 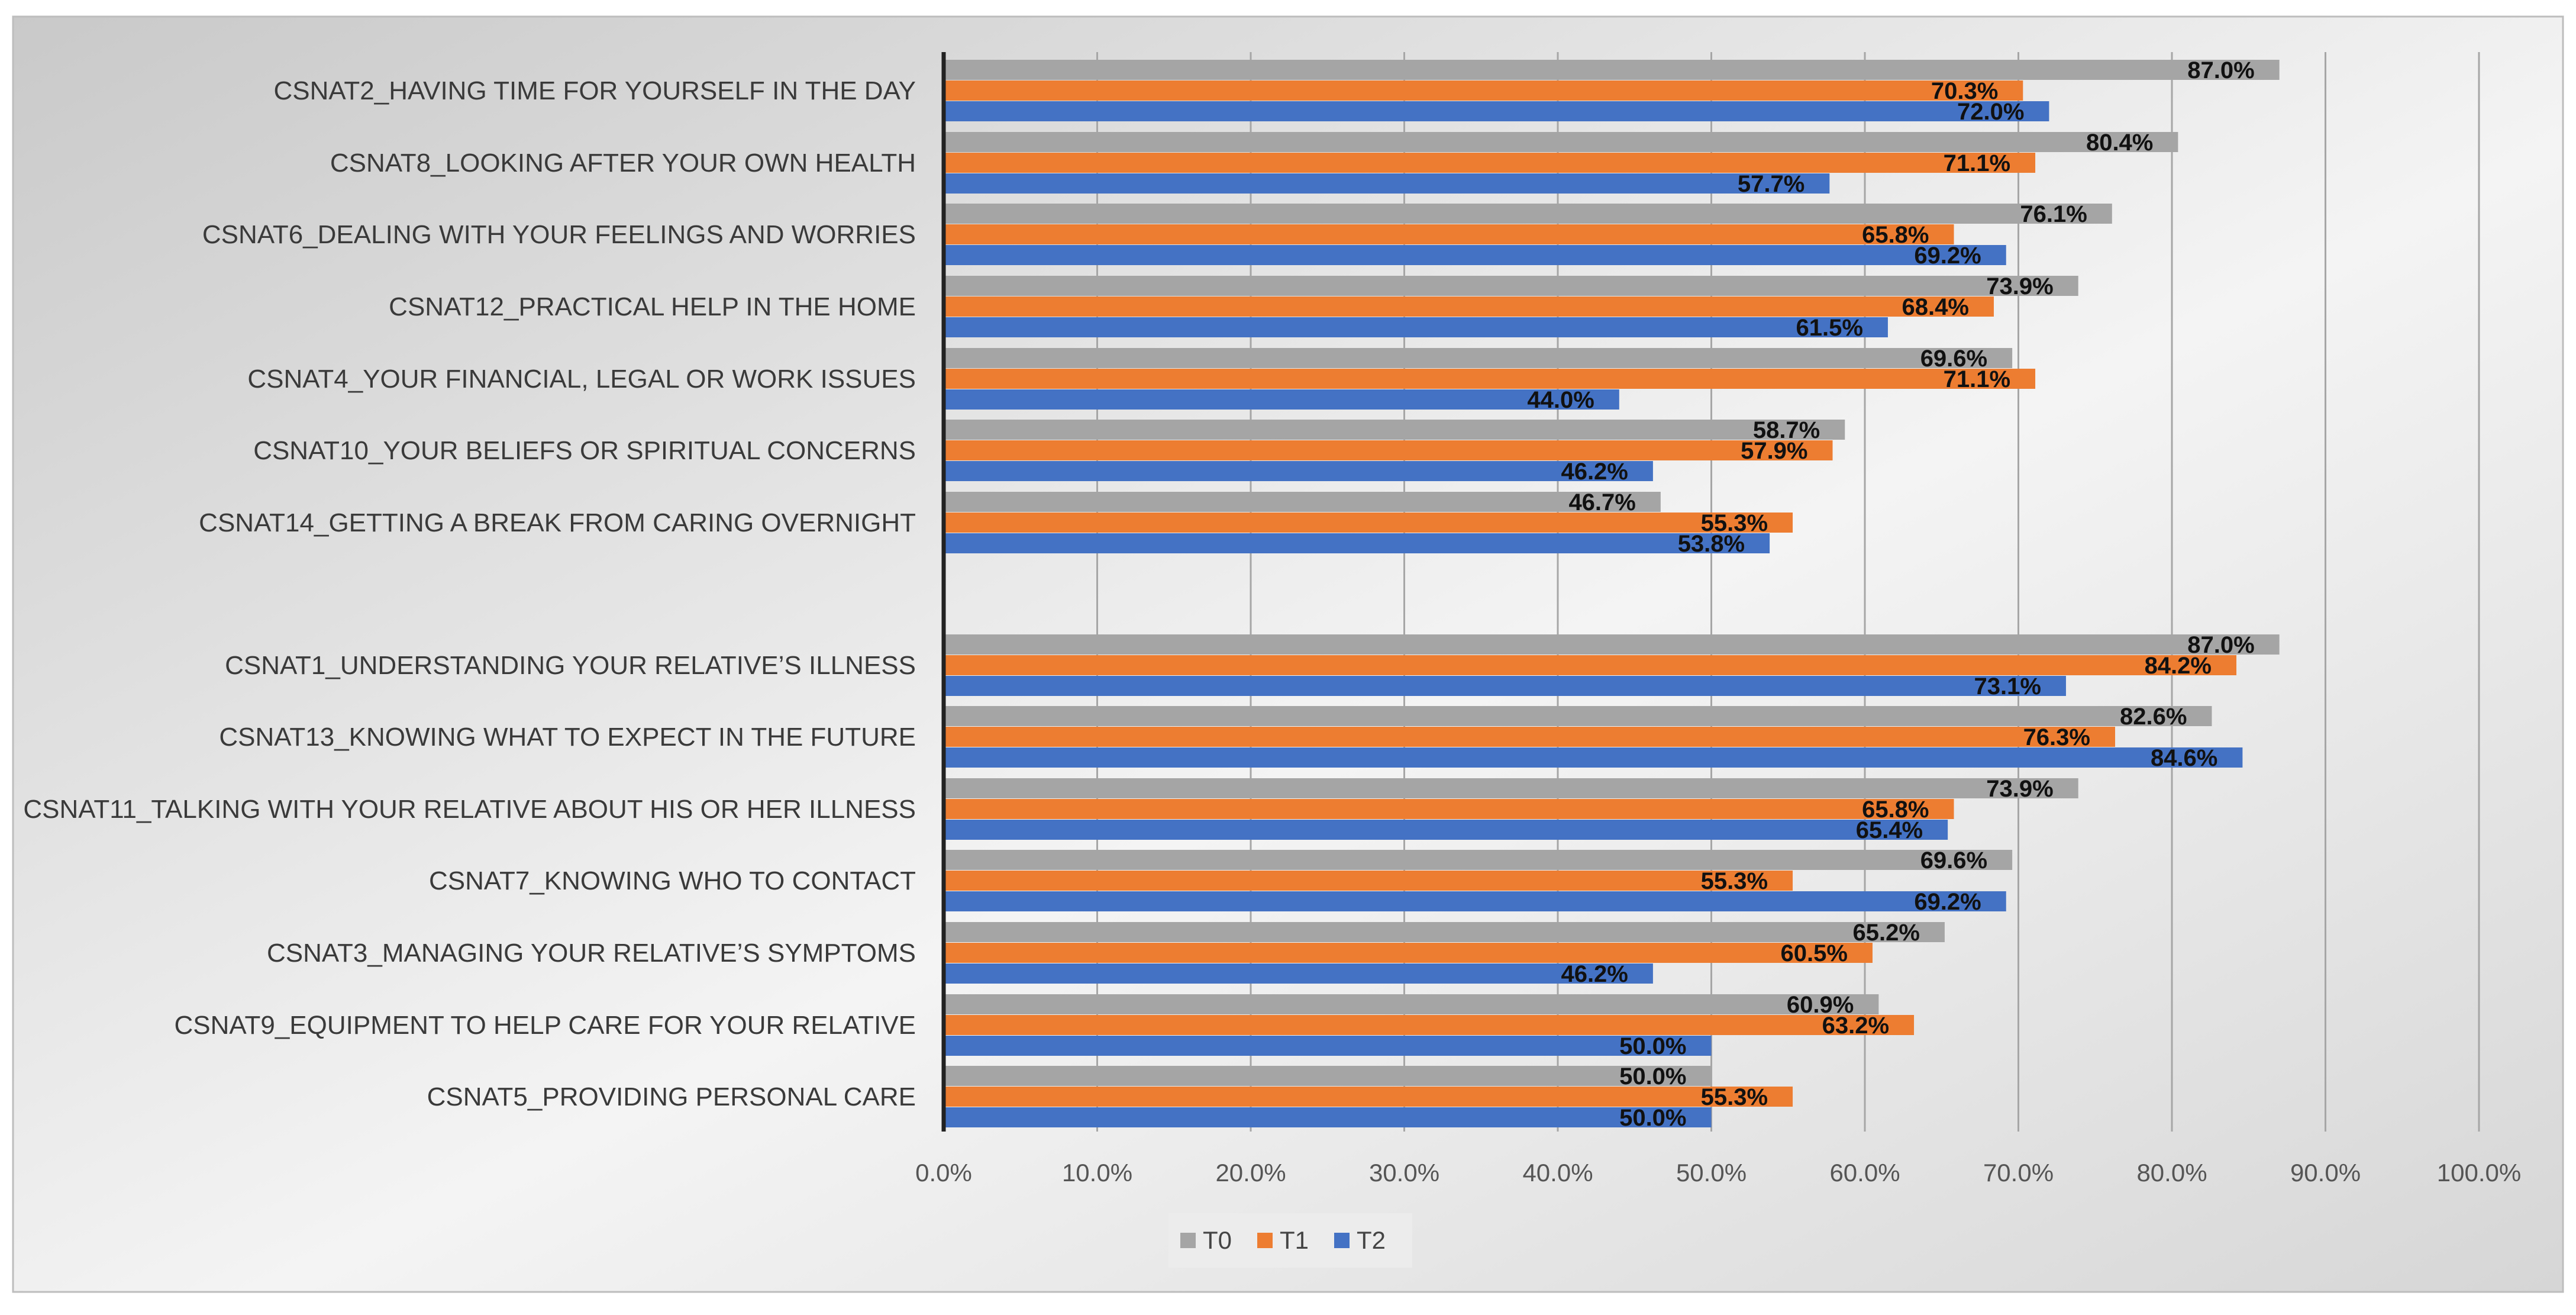 What do you see at coordinates (1855, 1026) in the screenshot?
I see `data-label: 63.2%` at bounding box center [1855, 1026].